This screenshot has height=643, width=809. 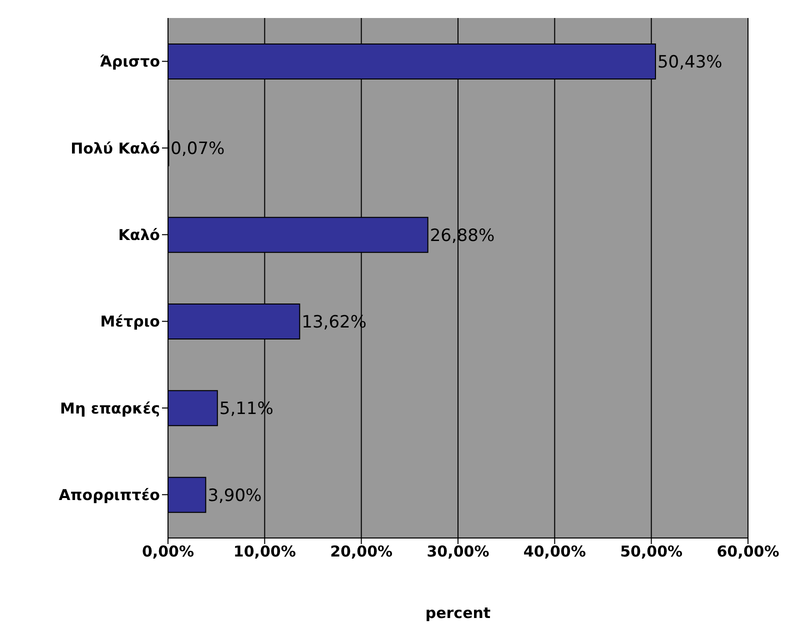 I want to click on y-tick-label: Πολύ Καλό, so click(x=115, y=148).